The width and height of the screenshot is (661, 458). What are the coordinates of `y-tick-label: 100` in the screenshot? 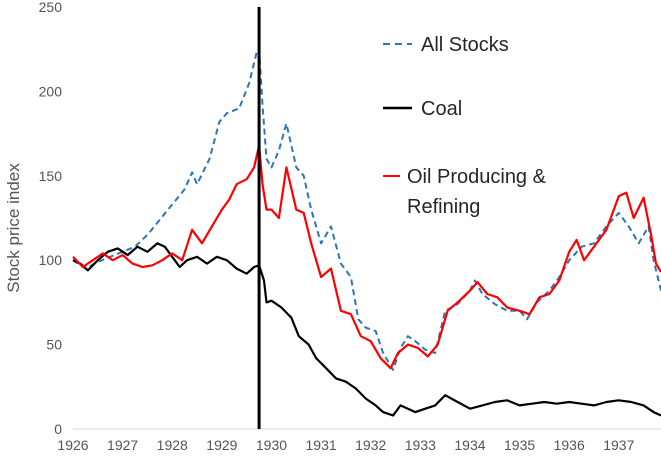 It's located at (51, 260).